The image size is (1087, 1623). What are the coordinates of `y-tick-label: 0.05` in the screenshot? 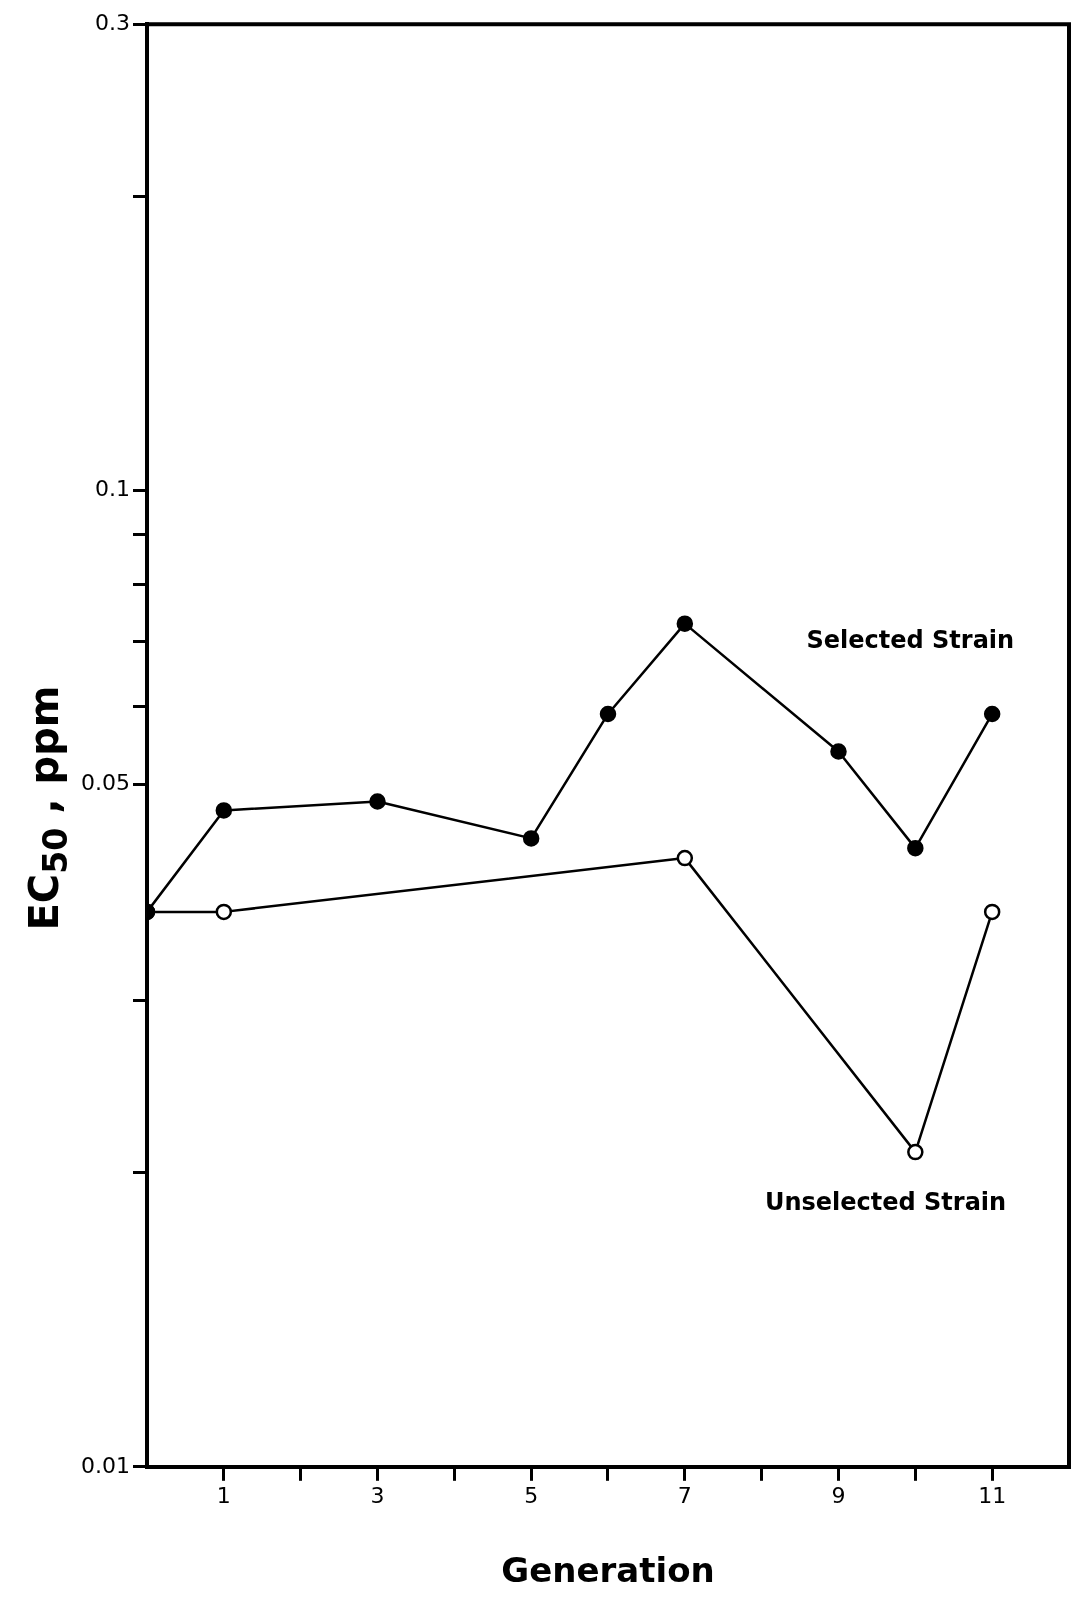 It's located at (105, 782).